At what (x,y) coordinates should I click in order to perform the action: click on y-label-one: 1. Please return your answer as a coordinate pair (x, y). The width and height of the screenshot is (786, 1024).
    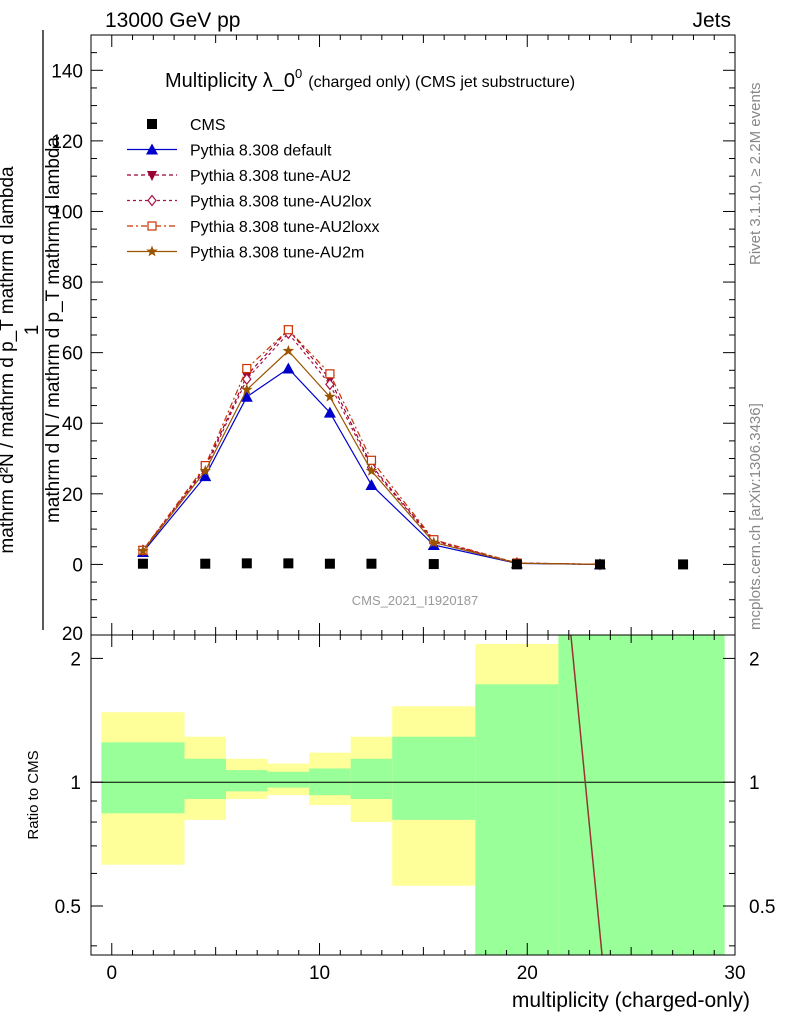
    Looking at the image, I should click on (32, 330).